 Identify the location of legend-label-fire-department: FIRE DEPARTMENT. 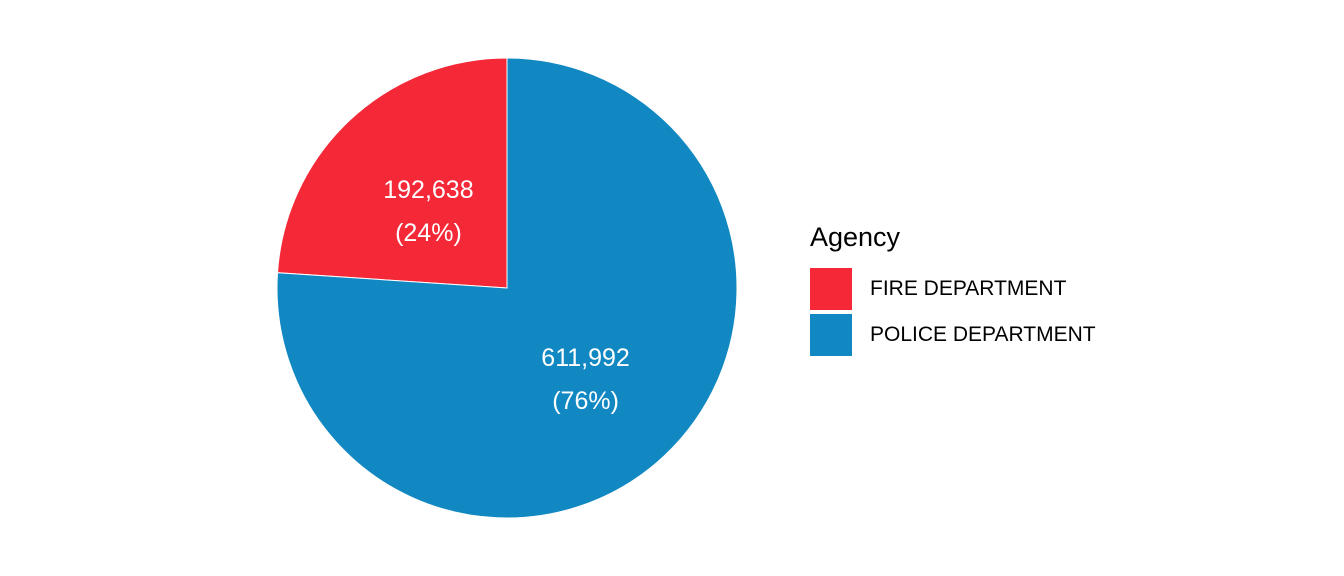
(968, 288).